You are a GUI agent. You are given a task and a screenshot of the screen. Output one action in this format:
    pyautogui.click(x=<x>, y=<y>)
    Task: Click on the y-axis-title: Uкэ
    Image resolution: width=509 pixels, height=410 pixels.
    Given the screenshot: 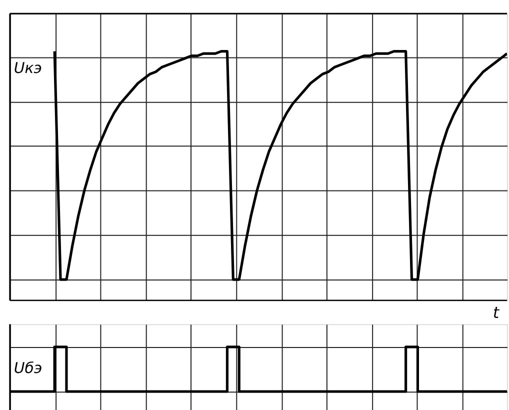 What is the action you would take?
    pyautogui.click(x=28, y=68)
    